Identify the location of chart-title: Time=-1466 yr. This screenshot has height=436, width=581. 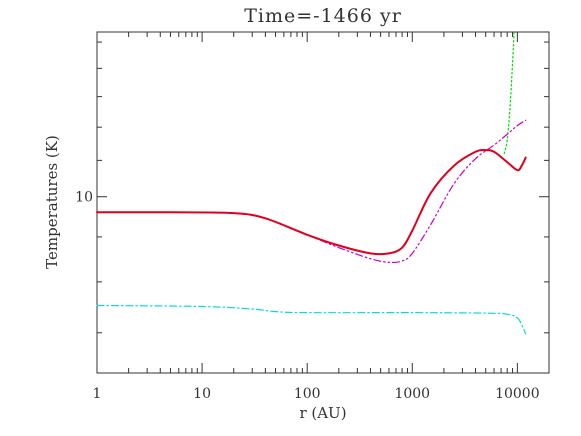
(323, 16).